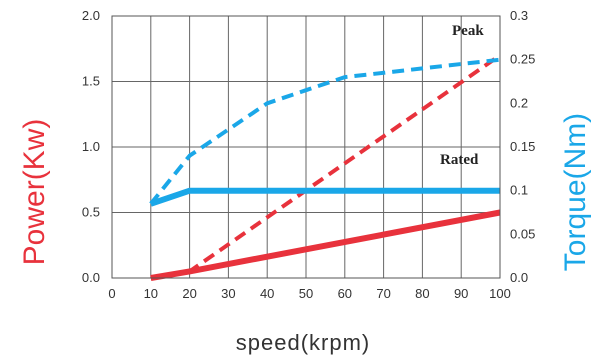 This screenshot has height=360, width=604. Describe the element at coordinates (324, 197) in the screenshot. I see `series-torque-rated-line` at that location.